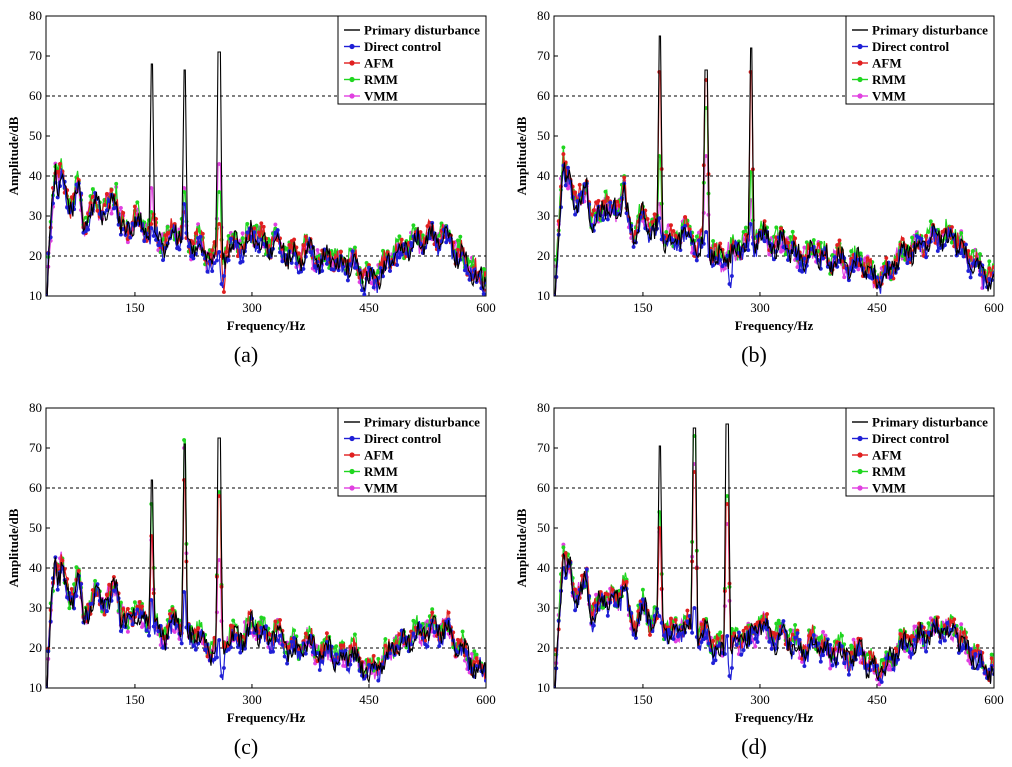 The image size is (1012, 767). What do you see at coordinates (774, 717) in the screenshot?
I see `x-axis-label: Frequency/Hz` at bounding box center [774, 717].